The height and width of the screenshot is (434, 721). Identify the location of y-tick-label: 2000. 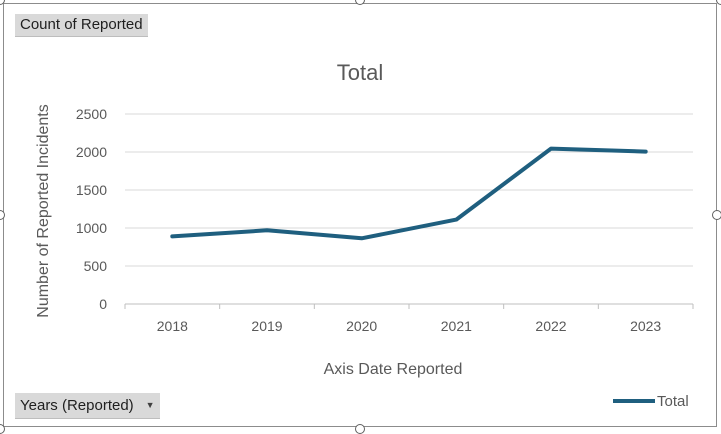
(91, 152).